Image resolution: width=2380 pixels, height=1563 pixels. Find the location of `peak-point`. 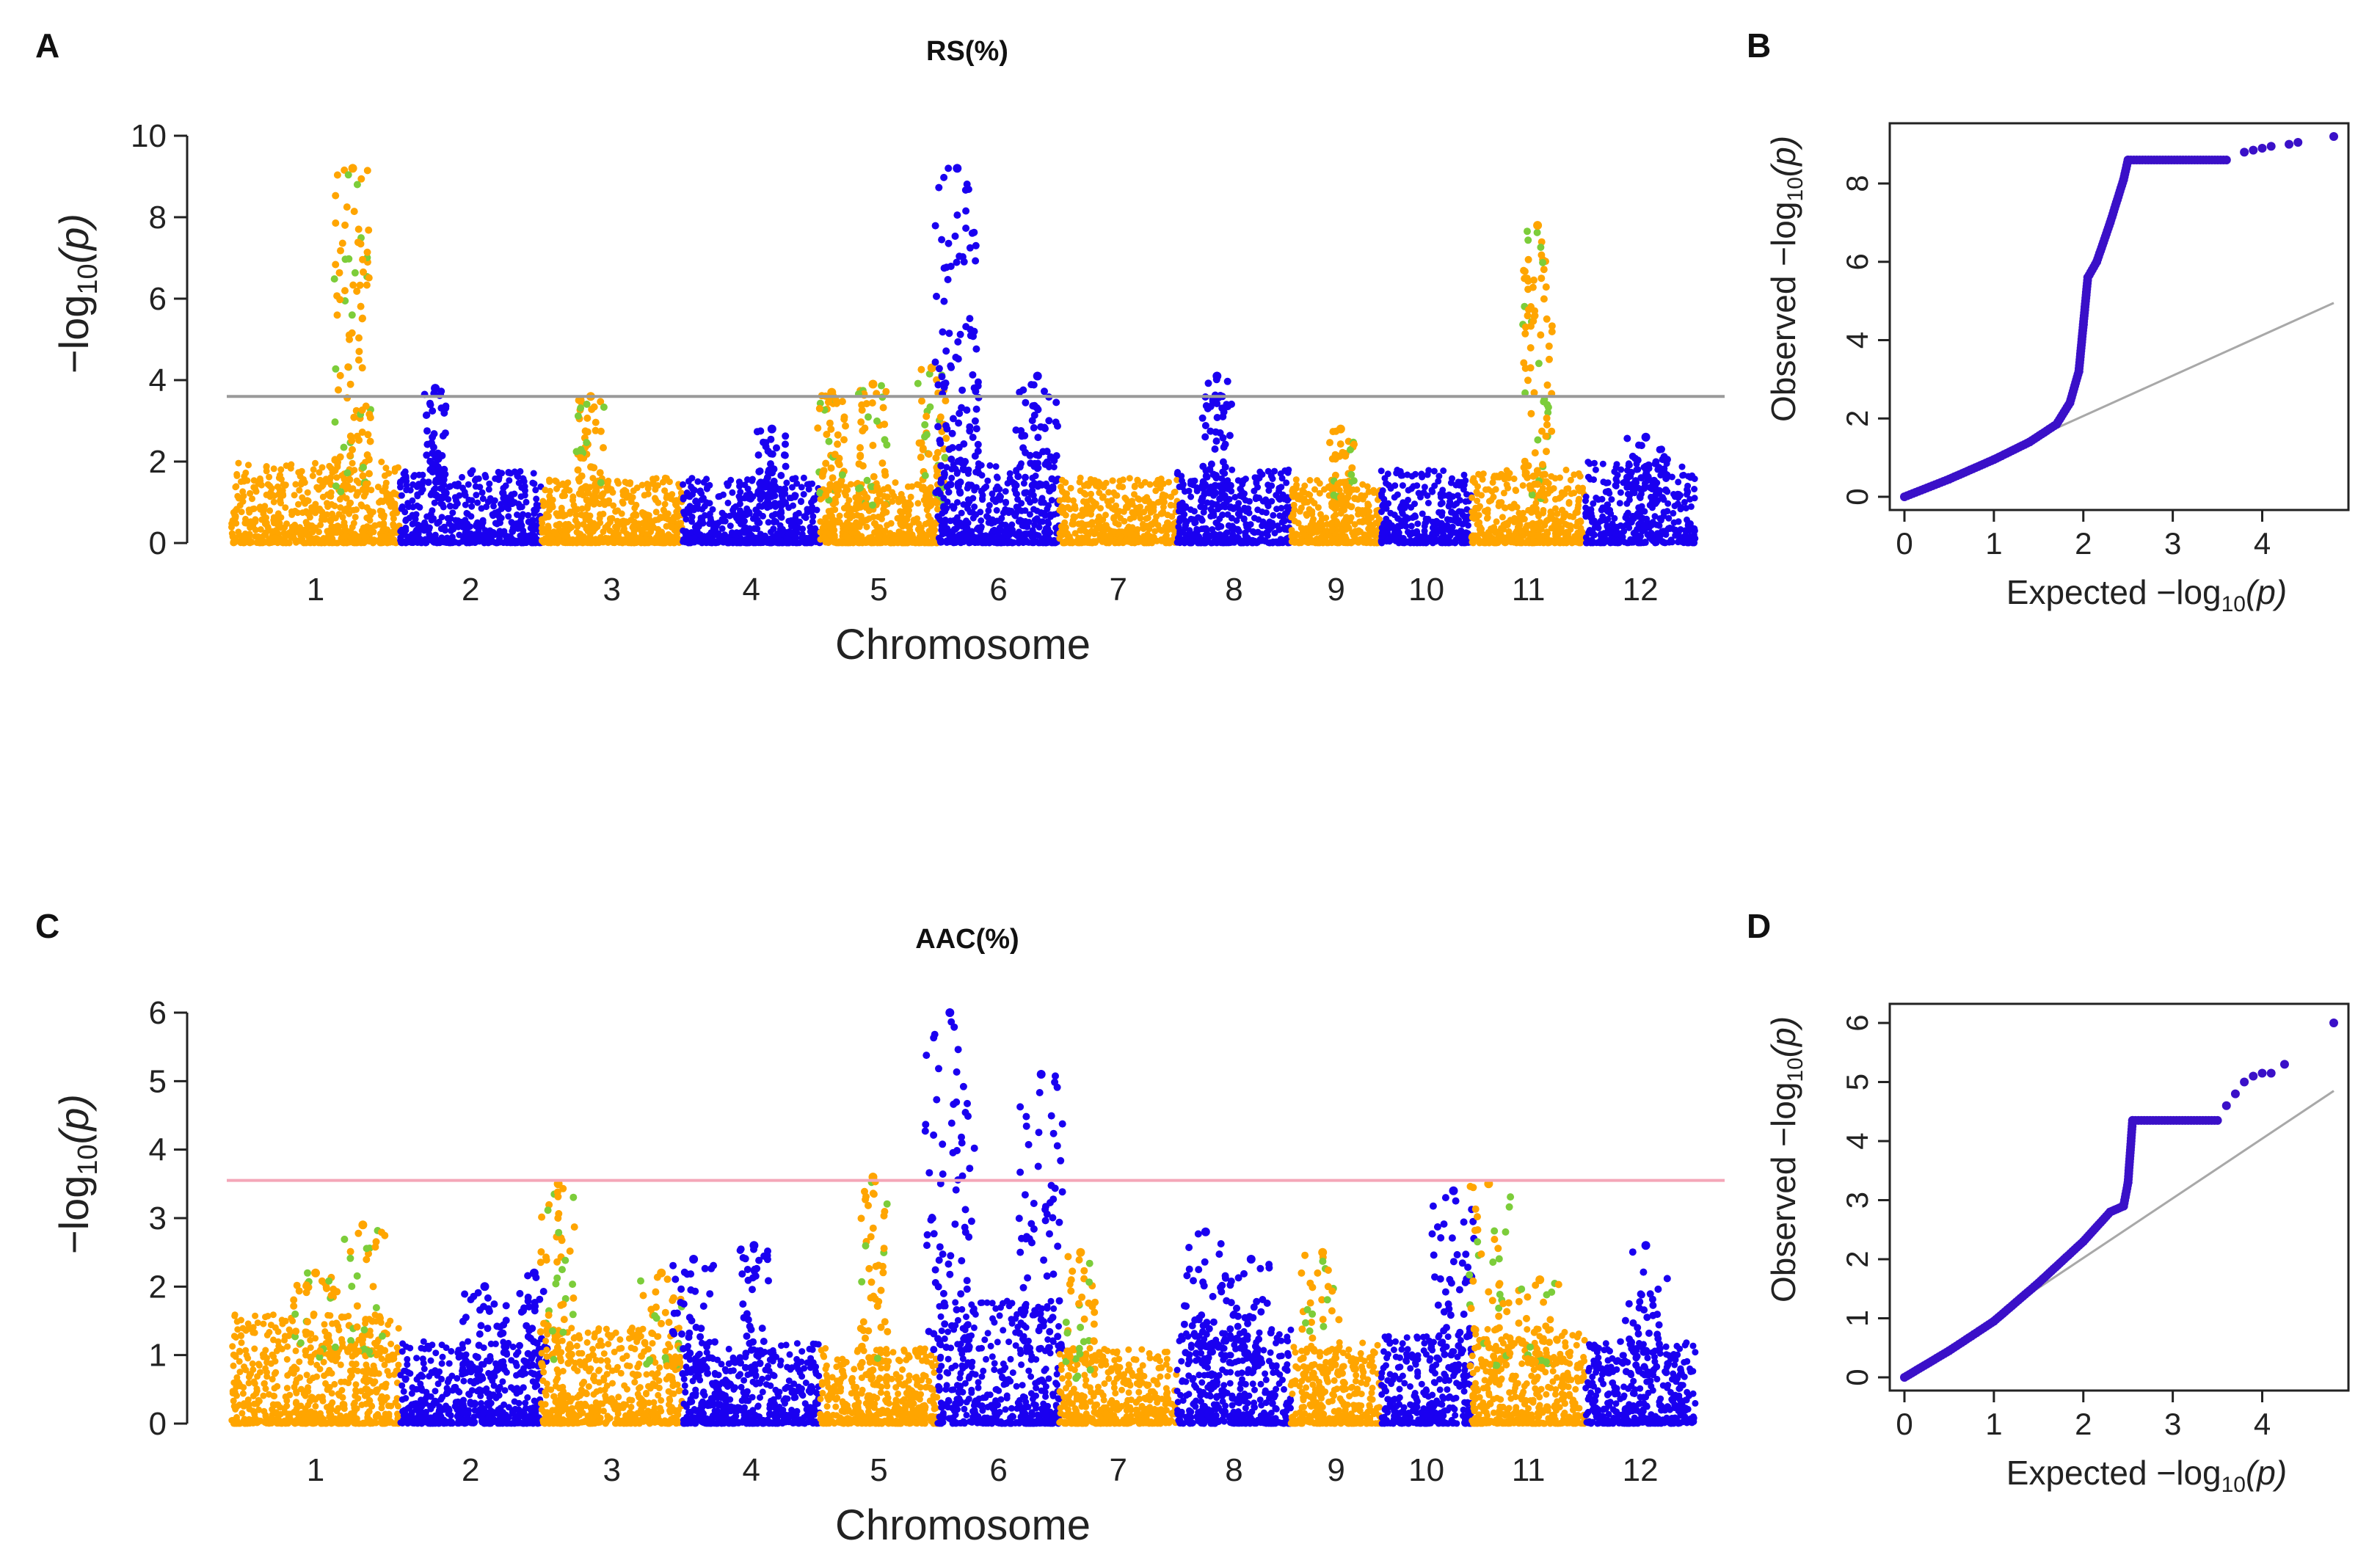

peak-point is located at coordinates (1340, 429).